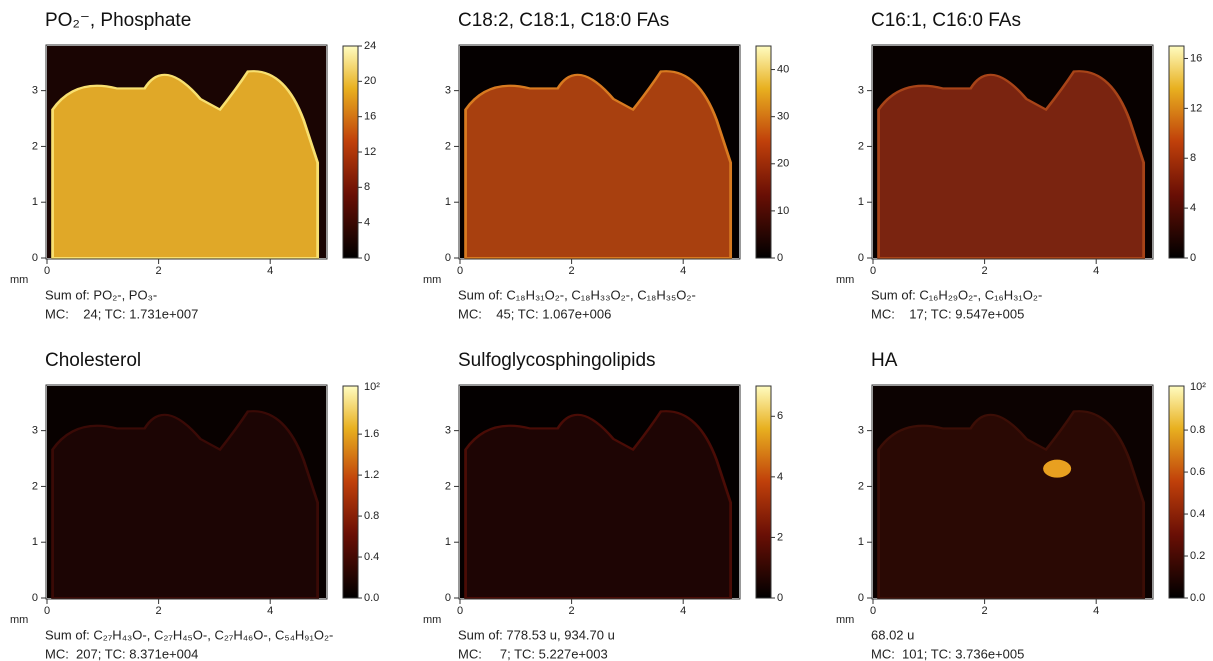 Image resolution: width=1213 pixels, height=661 pixels. I want to click on caption-line: MC: 207; TC: 8.371e+004, so click(121, 653).